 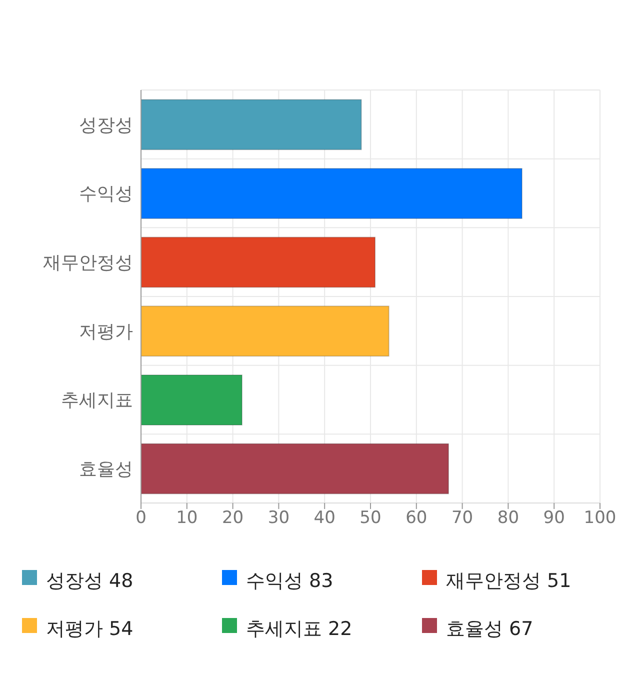 I want to click on x-tick-label: 50, so click(x=371, y=518).